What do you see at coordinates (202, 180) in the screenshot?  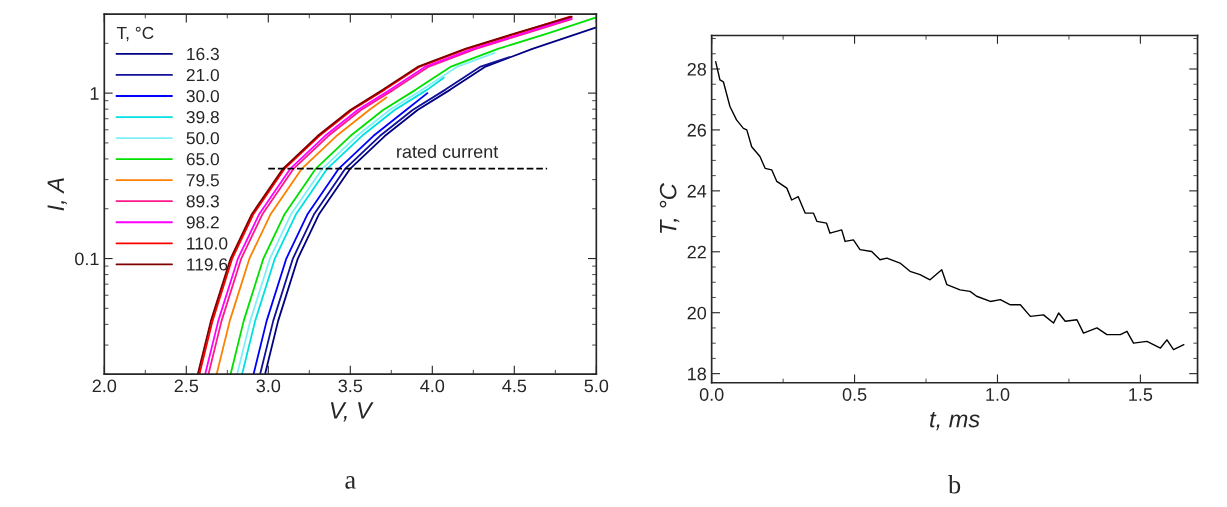 I see `legend-label: 79.5` at bounding box center [202, 180].